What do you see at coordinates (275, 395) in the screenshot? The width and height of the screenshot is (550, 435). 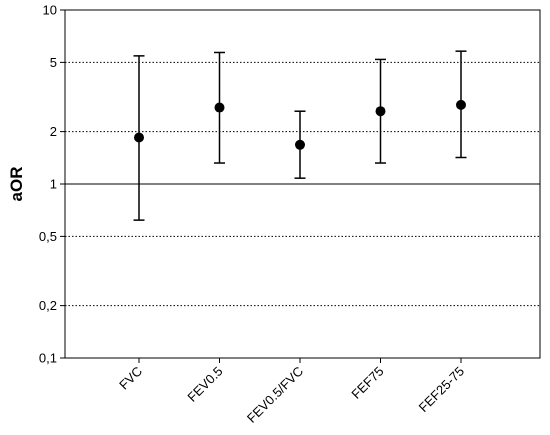 I see `x-category-label: FEV0.5/FVC` at bounding box center [275, 395].